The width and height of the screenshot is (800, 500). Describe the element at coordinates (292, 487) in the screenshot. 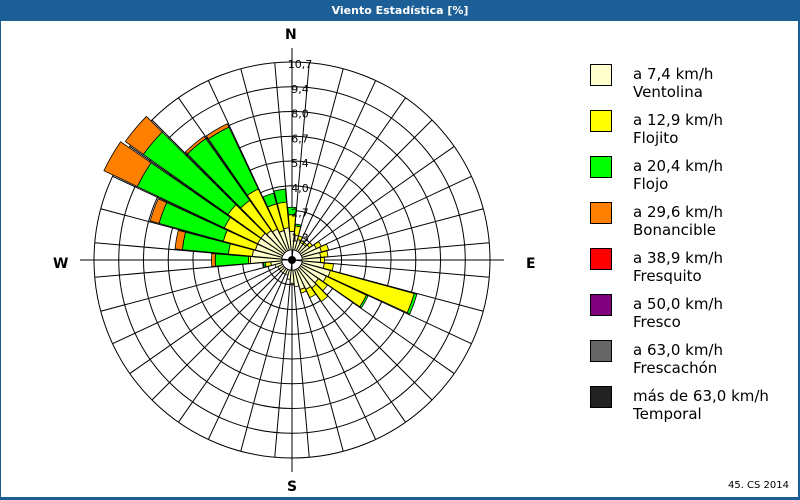

I see `south-label: S` at that location.